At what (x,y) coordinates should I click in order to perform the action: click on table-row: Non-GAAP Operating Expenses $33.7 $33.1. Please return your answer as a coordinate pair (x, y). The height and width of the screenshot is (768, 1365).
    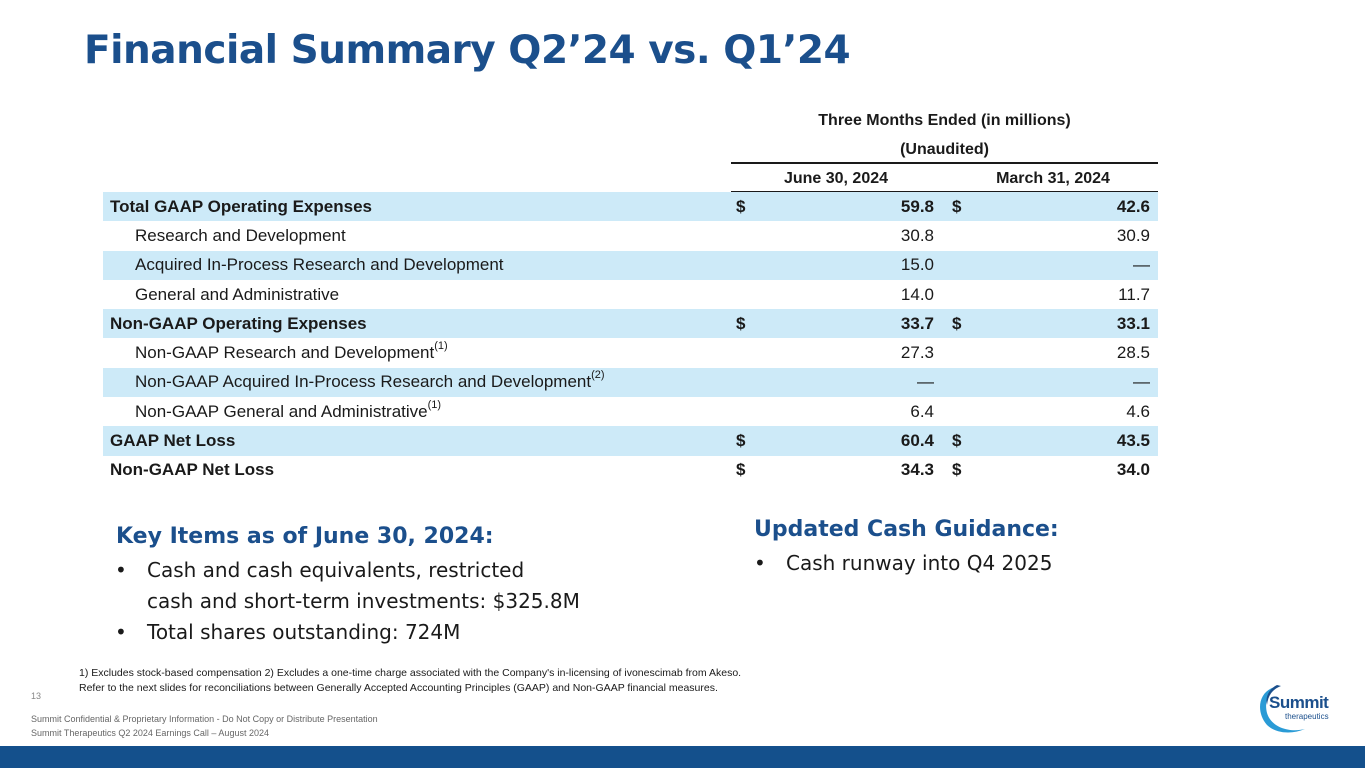
    Looking at the image, I should click on (630, 324).